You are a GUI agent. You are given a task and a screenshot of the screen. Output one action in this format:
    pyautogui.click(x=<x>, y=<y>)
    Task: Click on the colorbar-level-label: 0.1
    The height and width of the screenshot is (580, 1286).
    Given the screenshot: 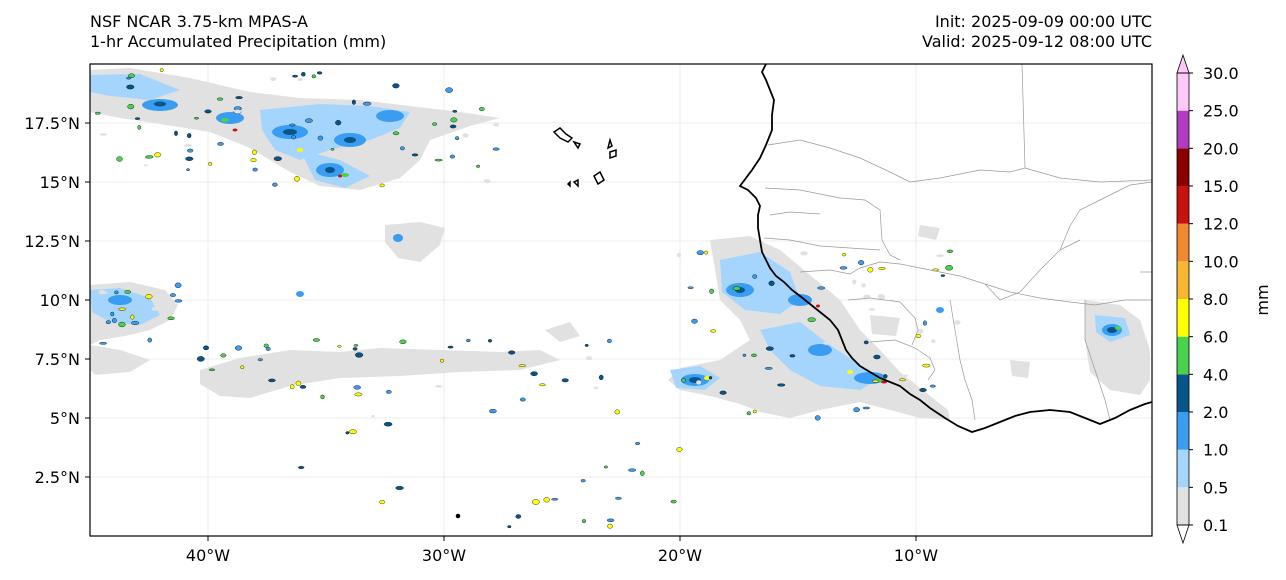 What is the action you would take?
    pyautogui.click(x=1215, y=525)
    